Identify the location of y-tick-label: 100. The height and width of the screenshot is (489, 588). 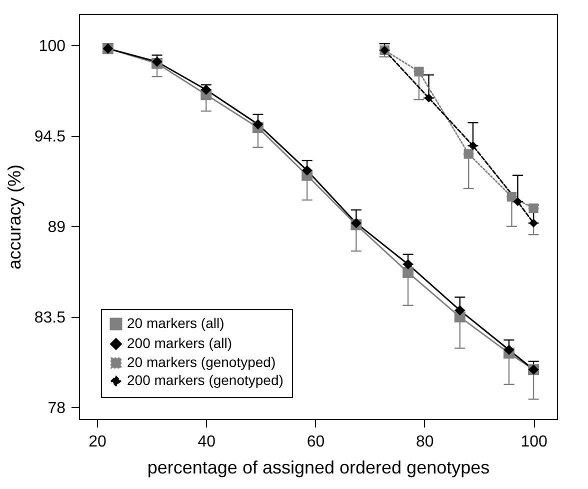
(52, 46).